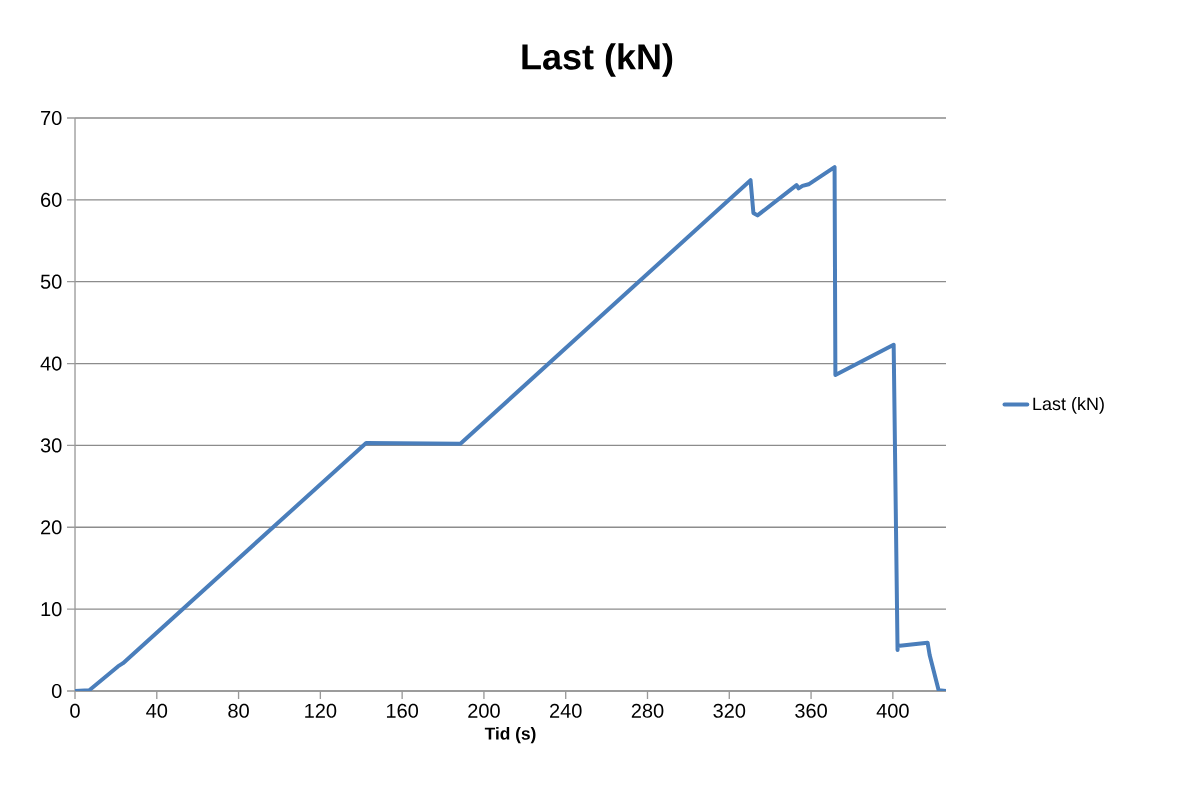  What do you see at coordinates (238, 710) in the screenshot?
I see `x-tick-label: 80` at bounding box center [238, 710].